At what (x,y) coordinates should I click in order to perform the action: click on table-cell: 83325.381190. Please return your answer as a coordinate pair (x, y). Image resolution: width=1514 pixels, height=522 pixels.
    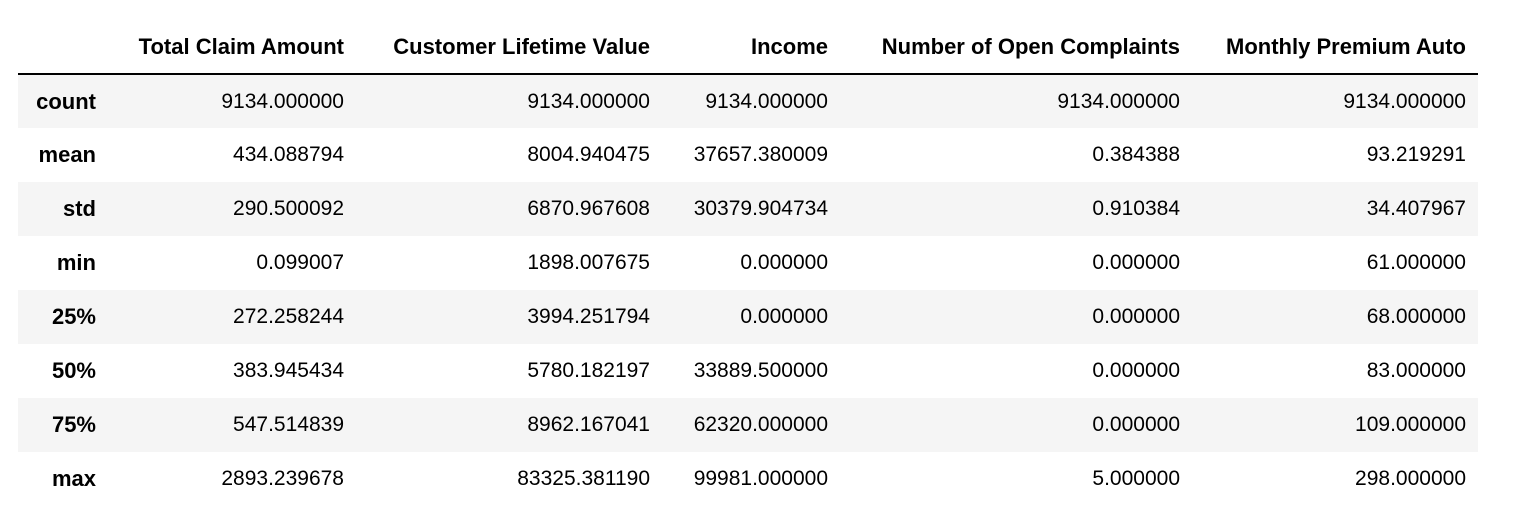
    Looking at the image, I should click on (583, 478).